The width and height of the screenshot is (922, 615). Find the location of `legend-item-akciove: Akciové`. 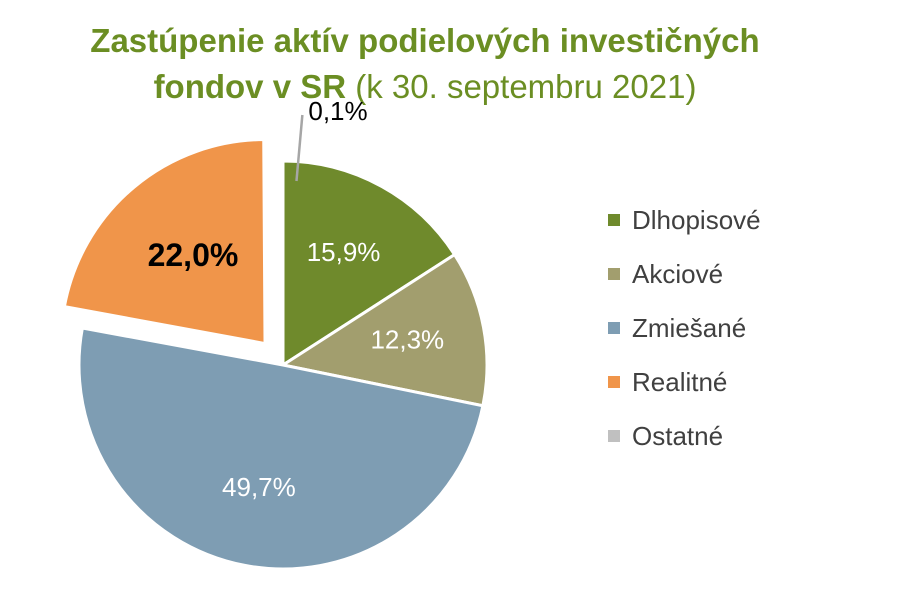

legend-item-akciove: Akciové is located at coordinates (684, 274).